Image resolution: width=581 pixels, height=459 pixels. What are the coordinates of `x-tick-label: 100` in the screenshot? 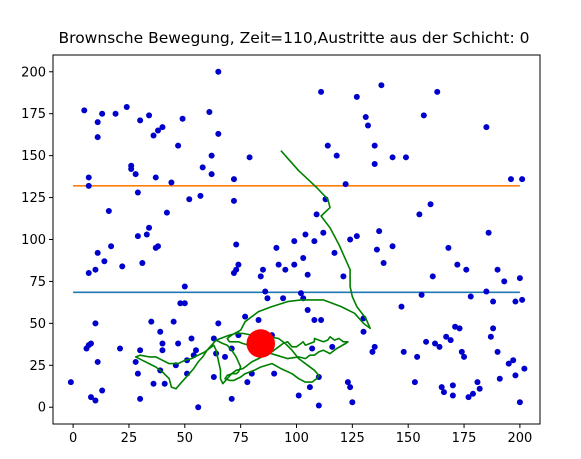 It's located at (296, 438).